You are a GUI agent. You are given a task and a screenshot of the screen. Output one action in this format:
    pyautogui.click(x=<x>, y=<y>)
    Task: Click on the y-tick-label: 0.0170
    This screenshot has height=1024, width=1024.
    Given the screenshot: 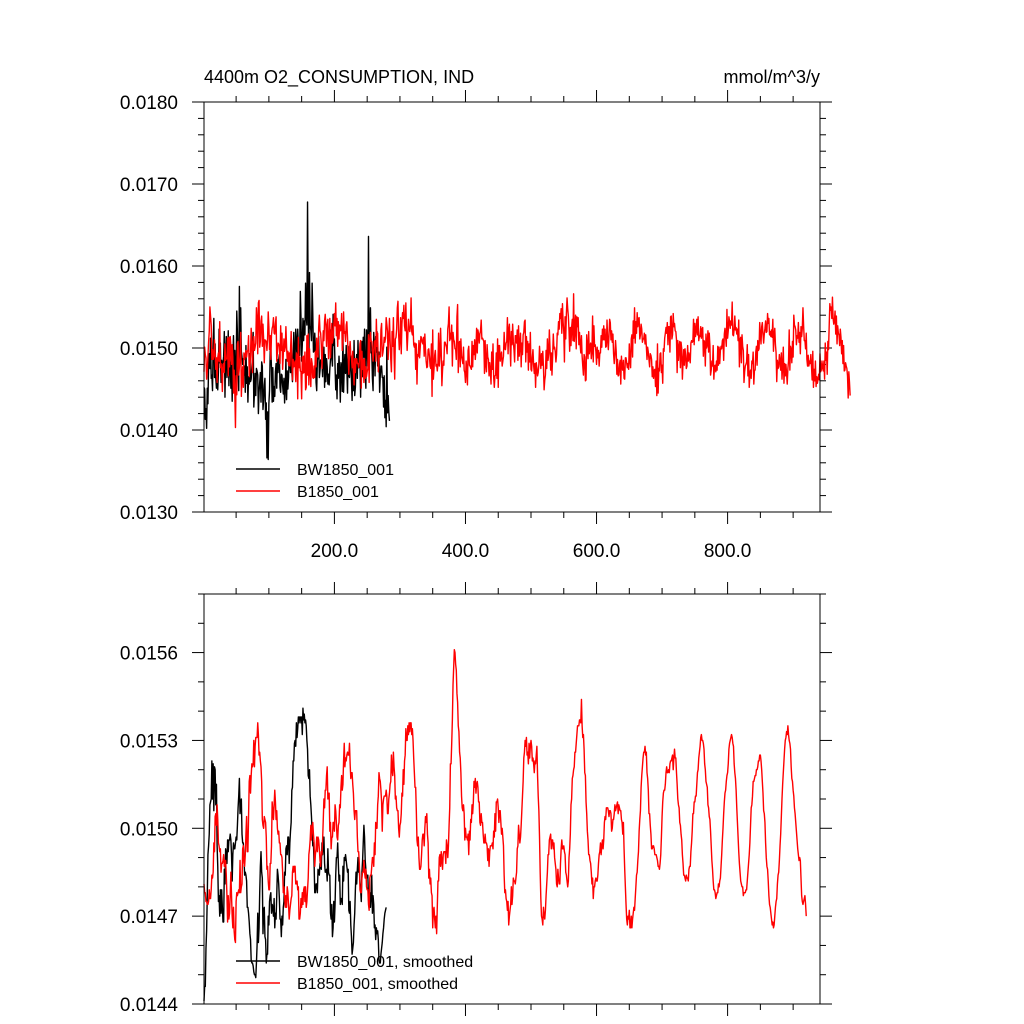 What is the action you would take?
    pyautogui.click(x=149, y=185)
    